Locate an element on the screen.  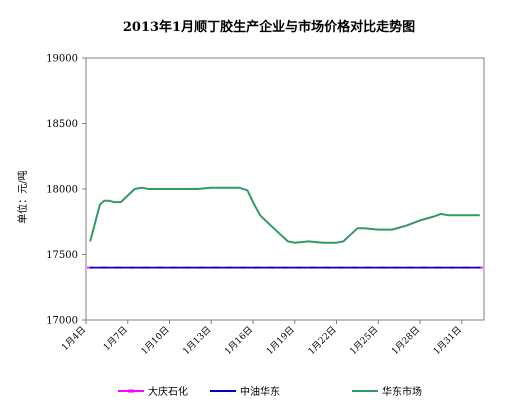
y-axis: 17000 17500 18000 18500 19000 is located at coordinates (66, 190).